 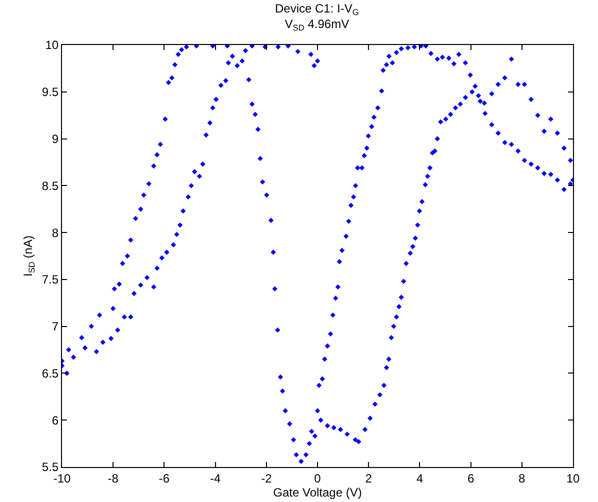 What do you see at coordinates (317, 492) in the screenshot?
I see `x-axis-title: Gate Voltage (V)` at bounding box center [317, 492].